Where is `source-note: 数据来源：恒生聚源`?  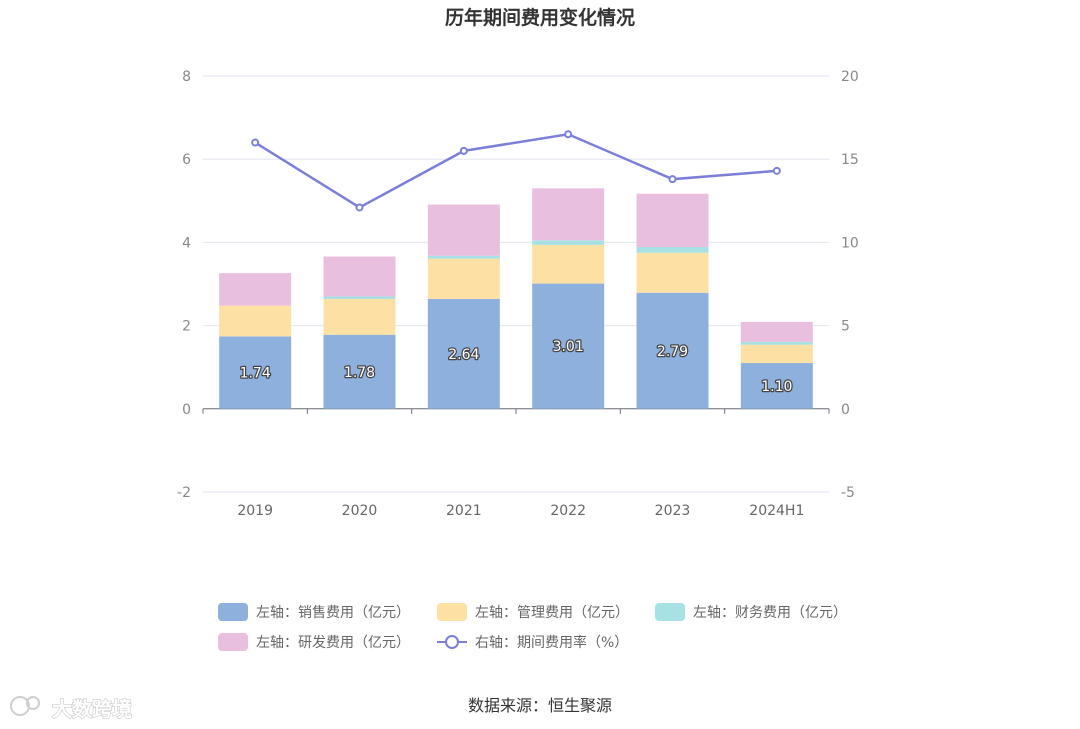
source-note: 数据来源：恒生聚源 is located at coordinates (540, 705).